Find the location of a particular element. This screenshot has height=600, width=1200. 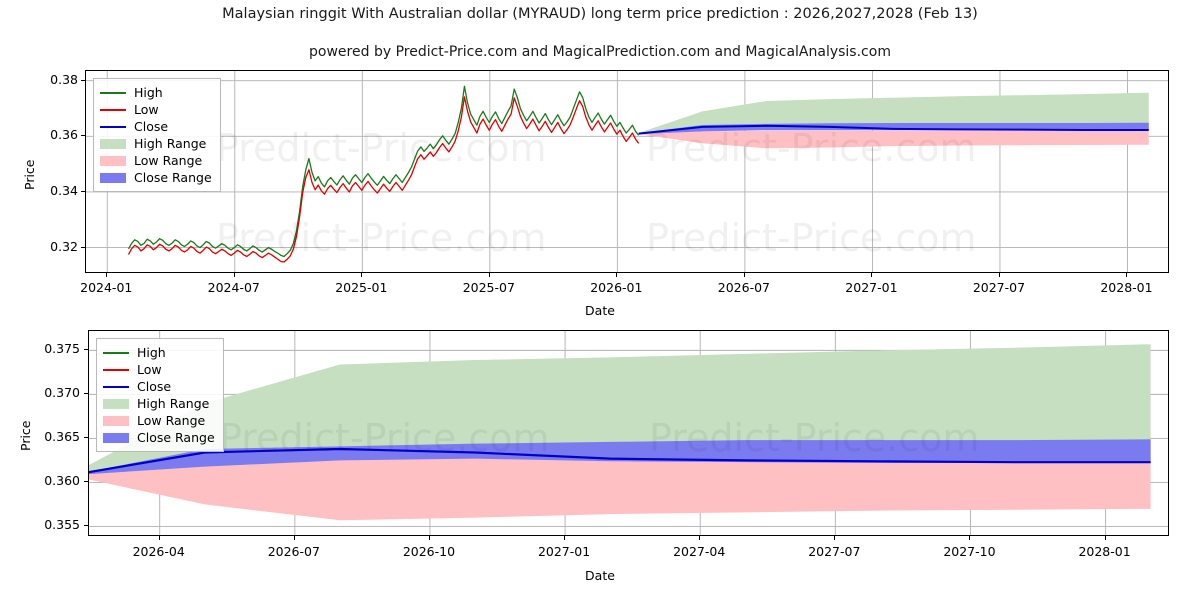

x-tick-label: 2027-04 is located at coordinates (699, 551).